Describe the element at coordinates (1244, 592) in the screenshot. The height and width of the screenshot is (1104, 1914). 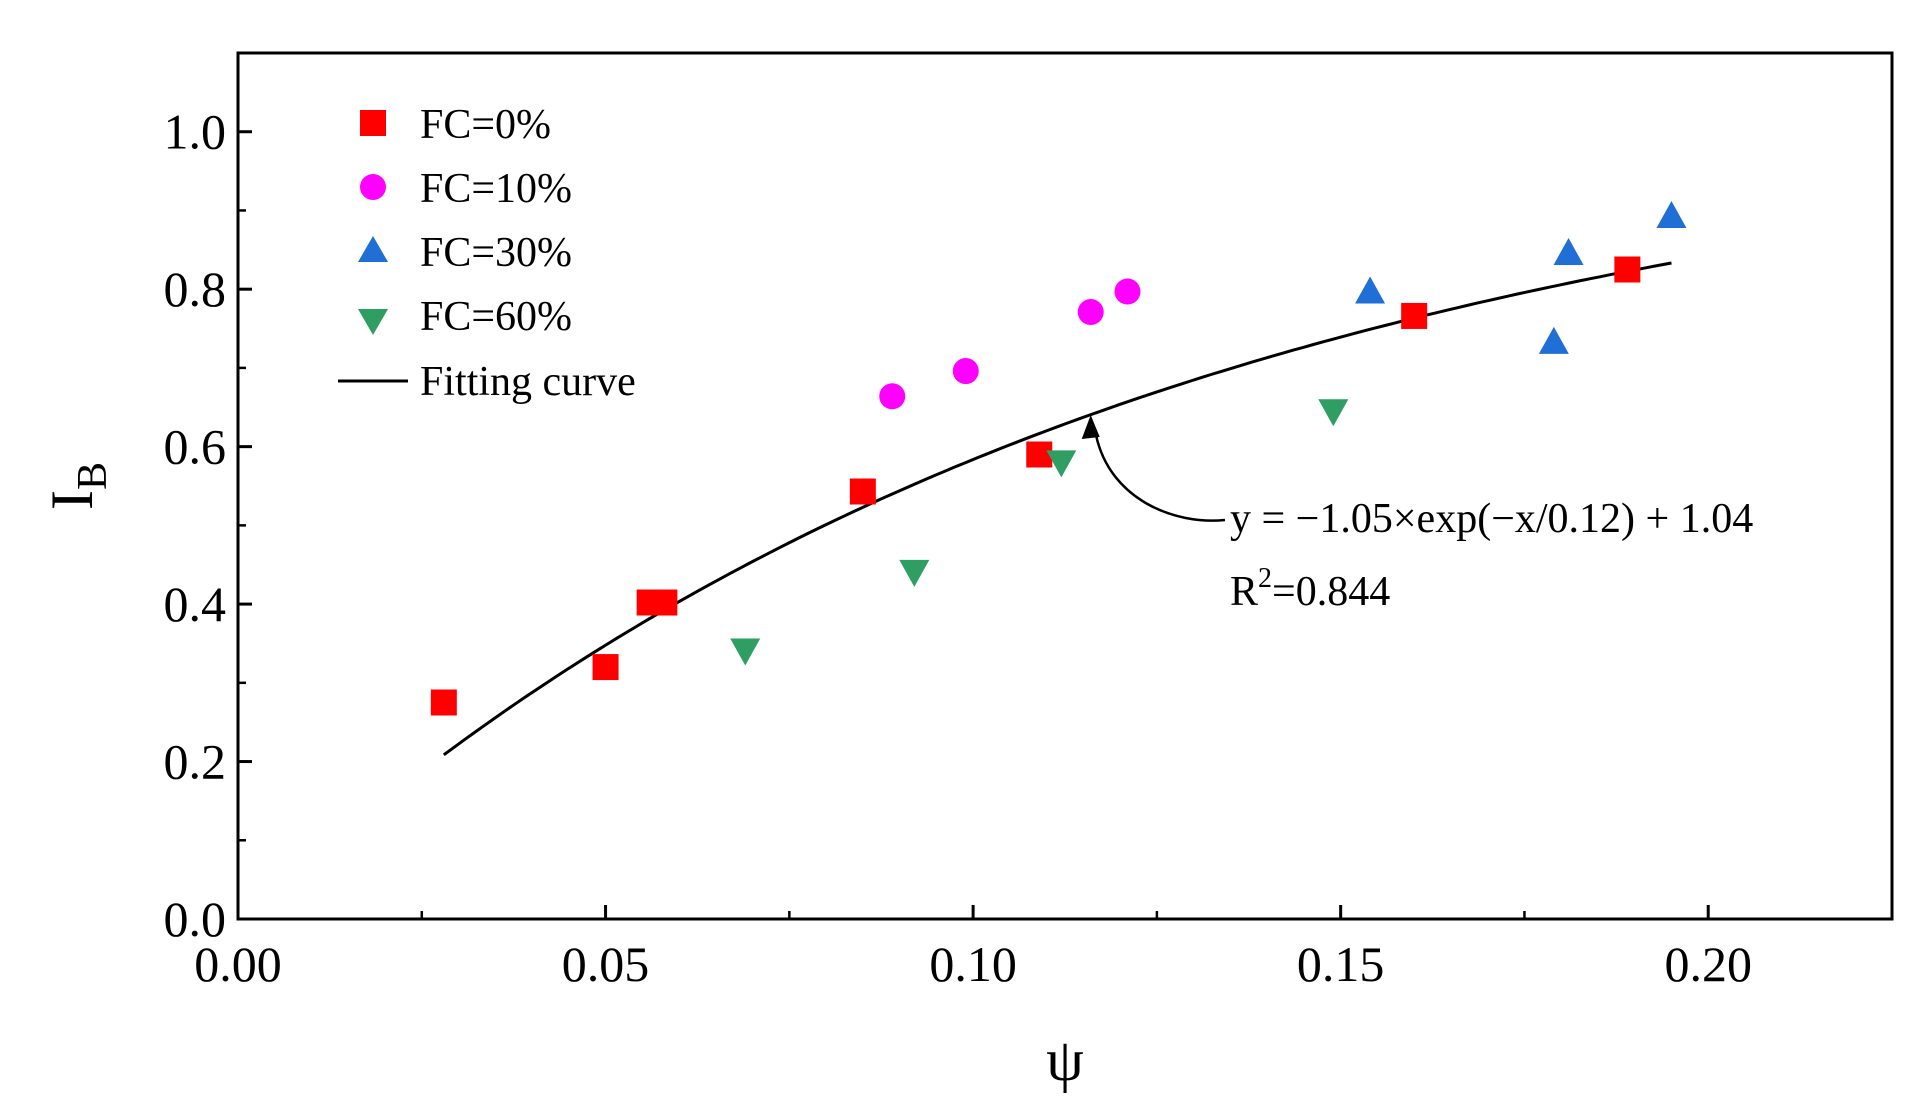
I see `r2-prefix: R` at that location.